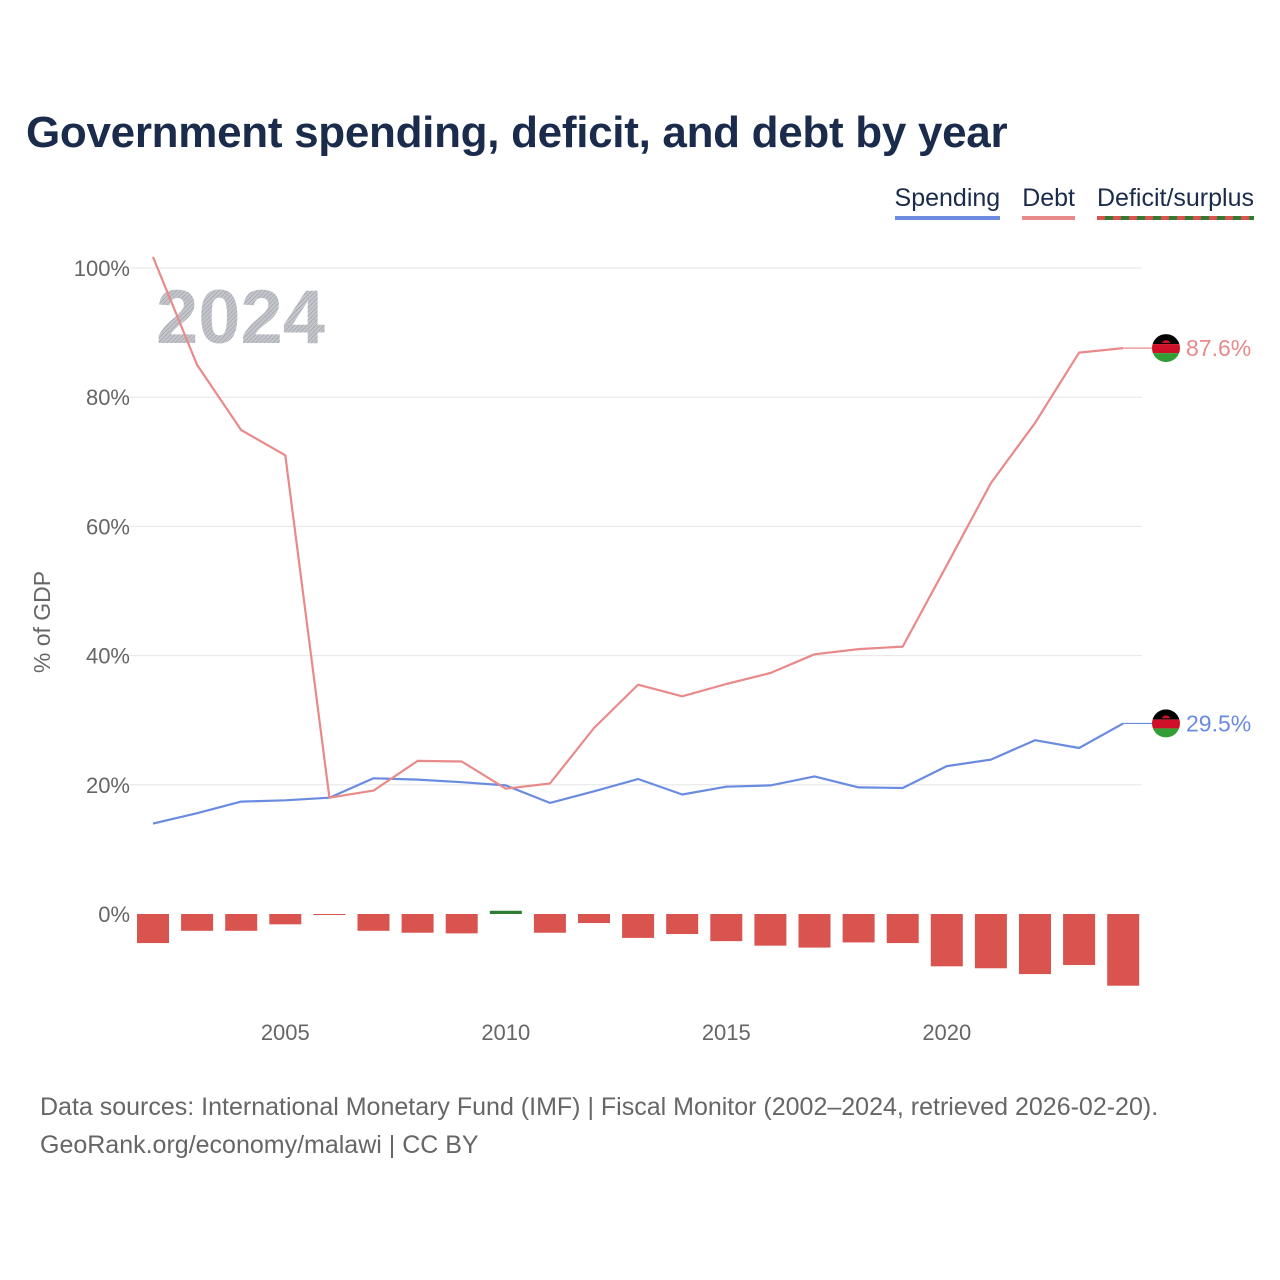 The height and width of the screenshot is (1280, 1280). Describe the element at coordinates (1218, 348) in the screenshot. I see `end-value-label: 87.6%` at that location.